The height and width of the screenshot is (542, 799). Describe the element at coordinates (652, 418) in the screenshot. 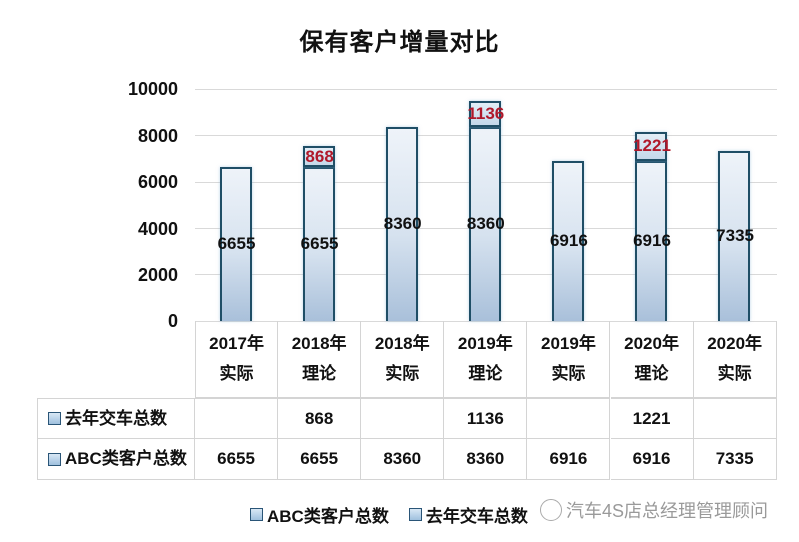

I see `table-cell: 1221` at that location.